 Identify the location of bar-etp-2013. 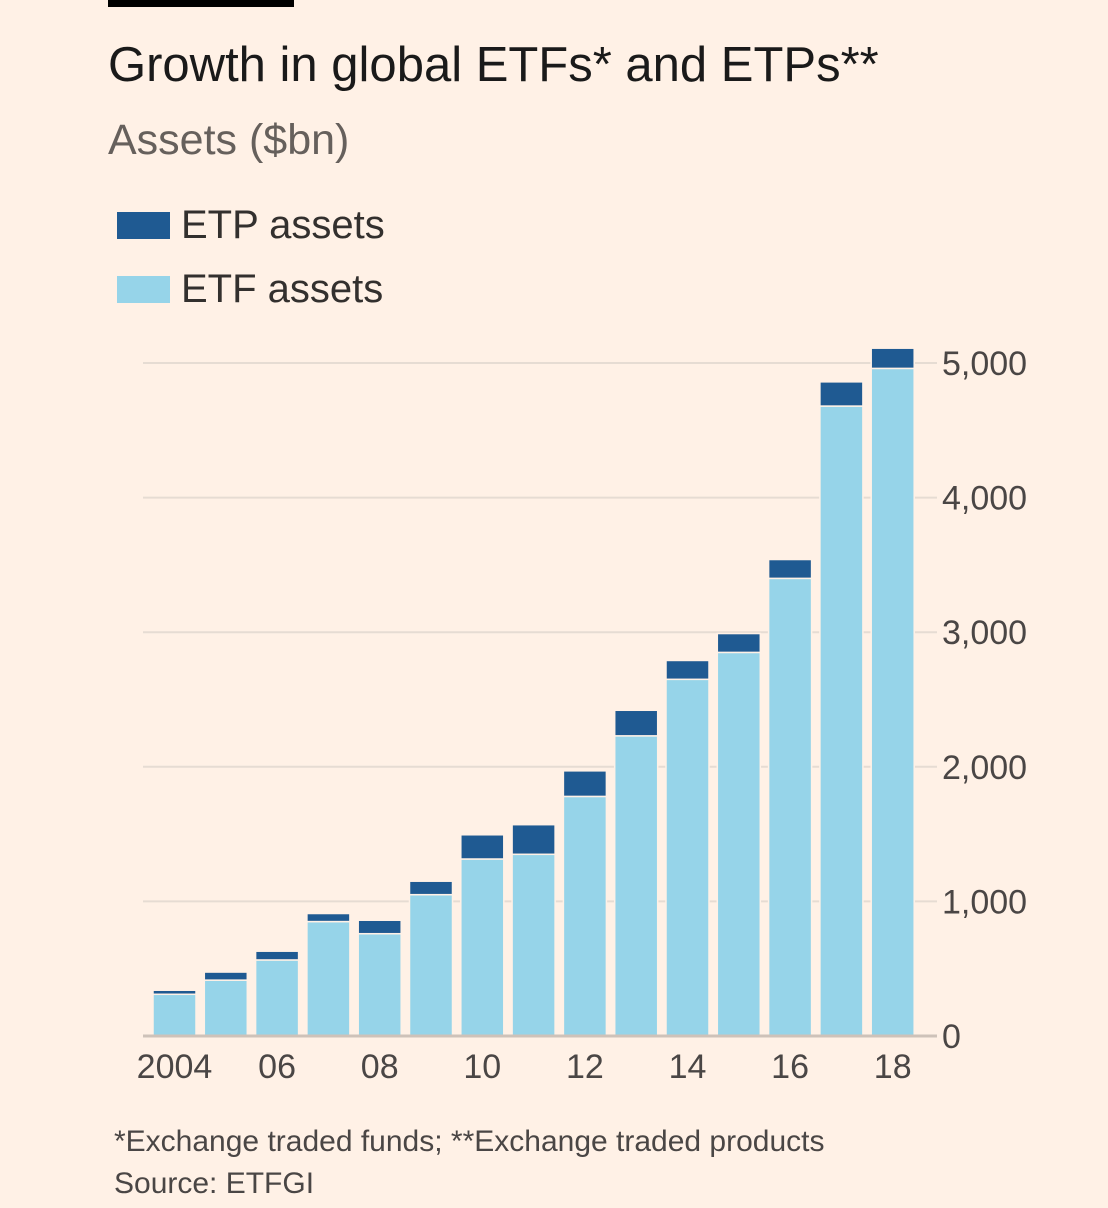
(636, 723).